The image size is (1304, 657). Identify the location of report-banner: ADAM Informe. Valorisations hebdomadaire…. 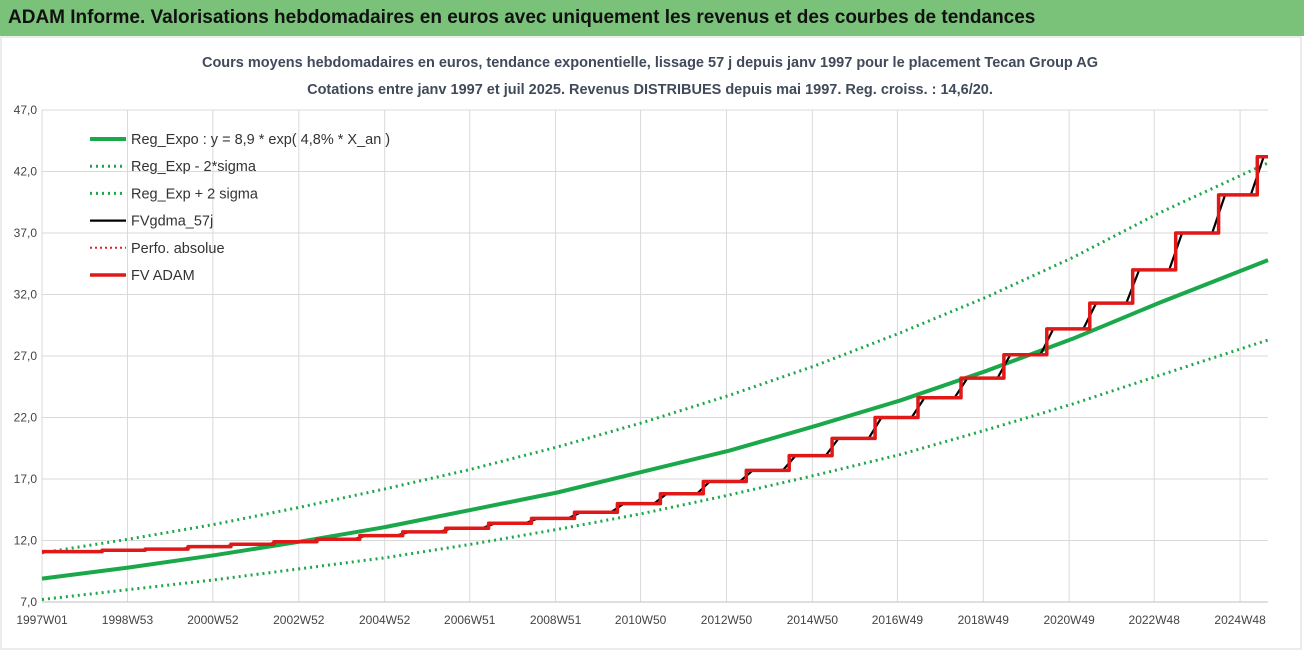
(652, 18).